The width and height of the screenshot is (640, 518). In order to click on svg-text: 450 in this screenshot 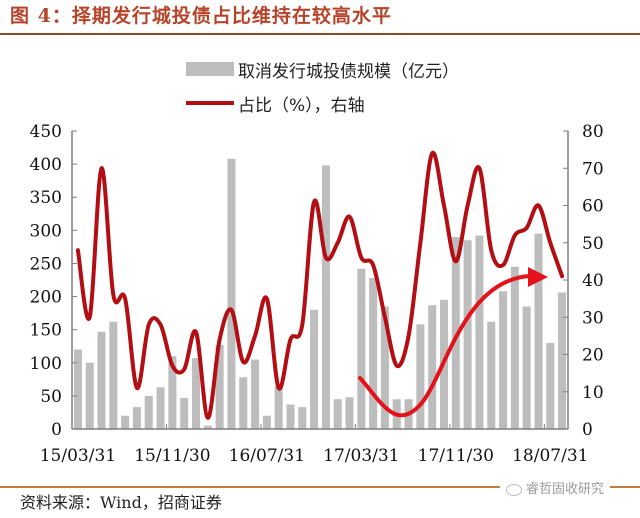, I will do `click(46, 132)`.